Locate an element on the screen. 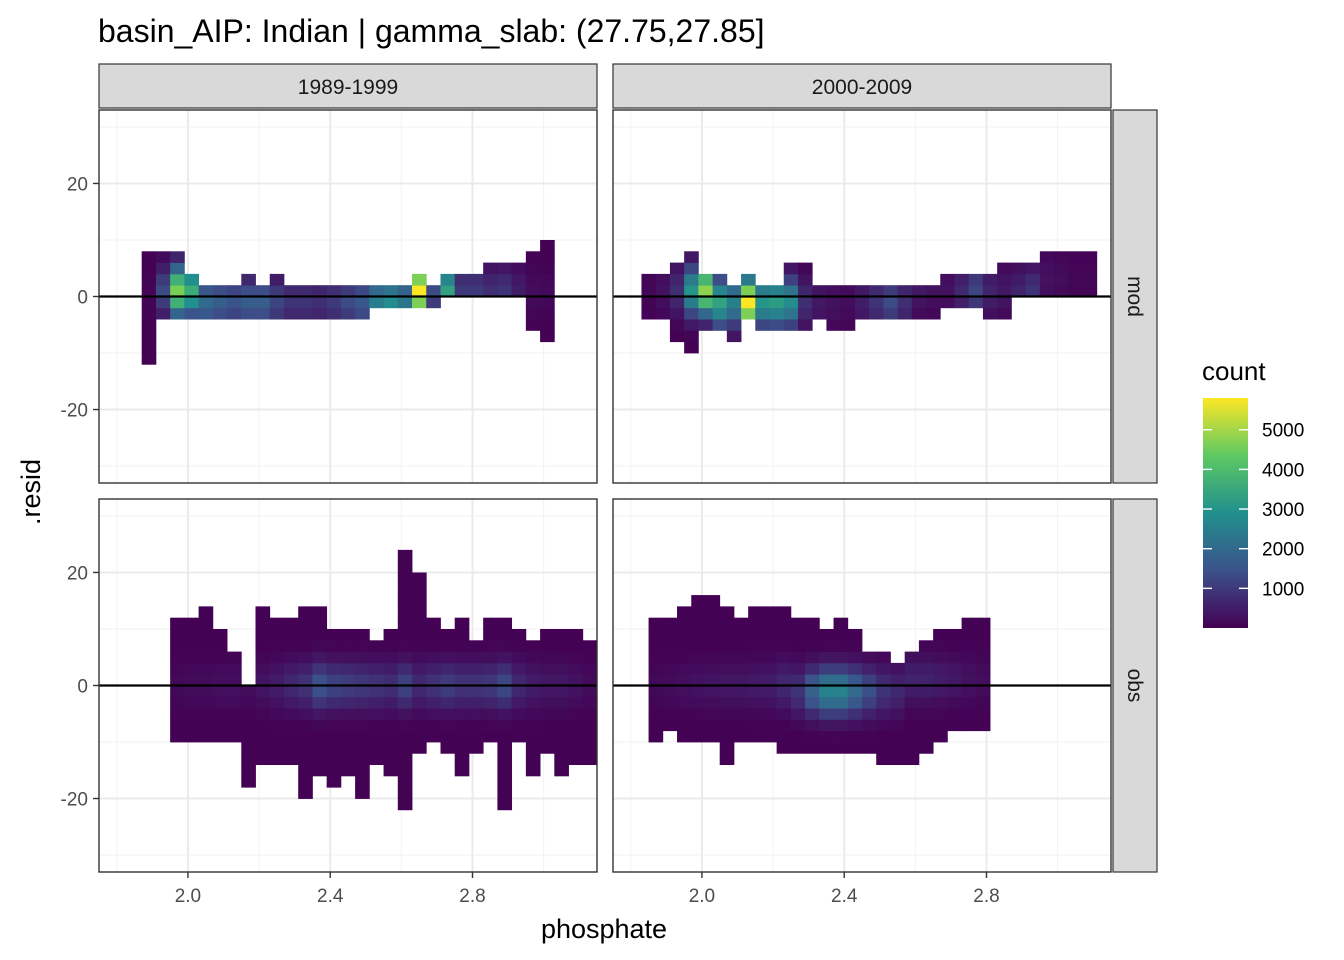 The image size is (1344, 960). y-tick-label: 20 is located at coordinates (77, 573).